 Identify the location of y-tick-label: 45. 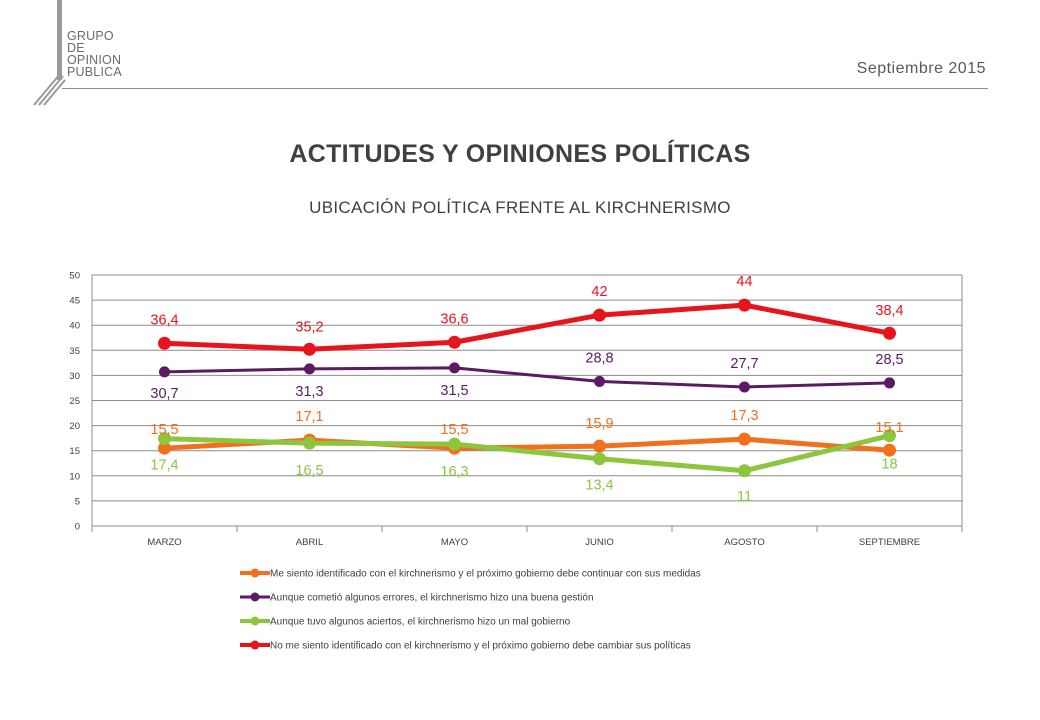
(74, 301).